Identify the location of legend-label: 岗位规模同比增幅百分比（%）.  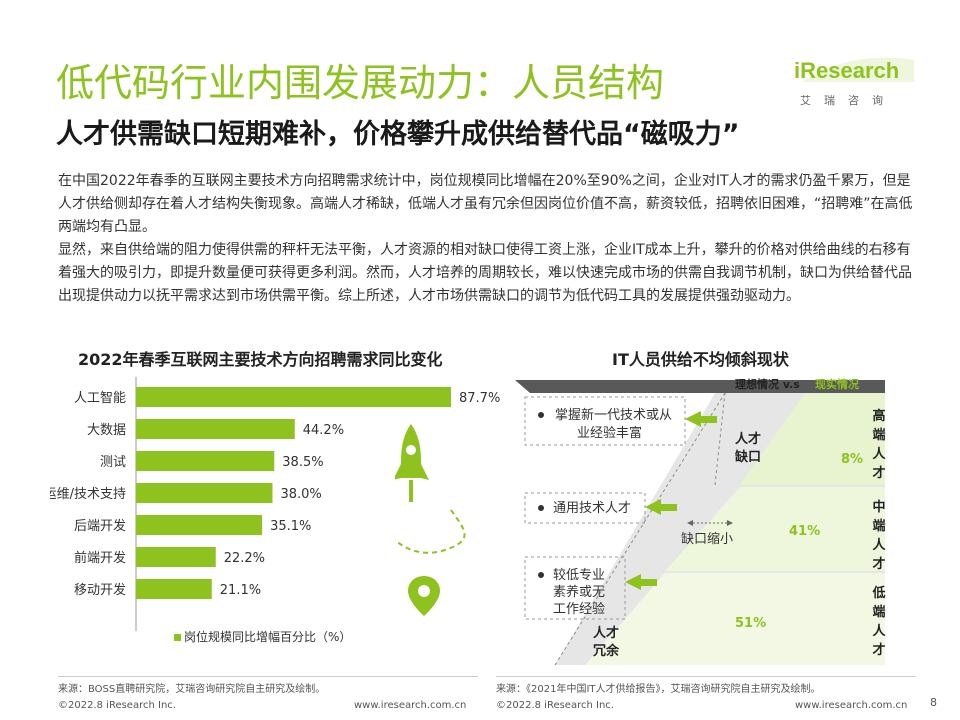
(268, 637).